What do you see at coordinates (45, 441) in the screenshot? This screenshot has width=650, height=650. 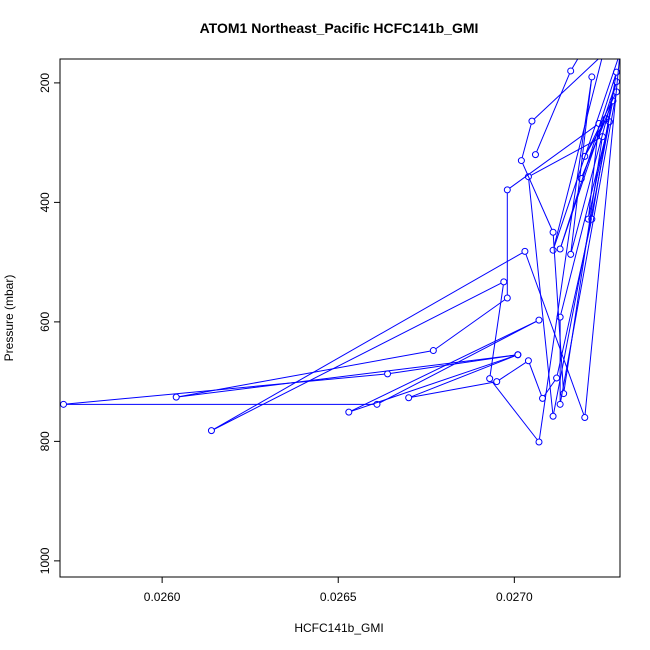 I see `y-tick-label: 800` at bounding box center [45, 441].